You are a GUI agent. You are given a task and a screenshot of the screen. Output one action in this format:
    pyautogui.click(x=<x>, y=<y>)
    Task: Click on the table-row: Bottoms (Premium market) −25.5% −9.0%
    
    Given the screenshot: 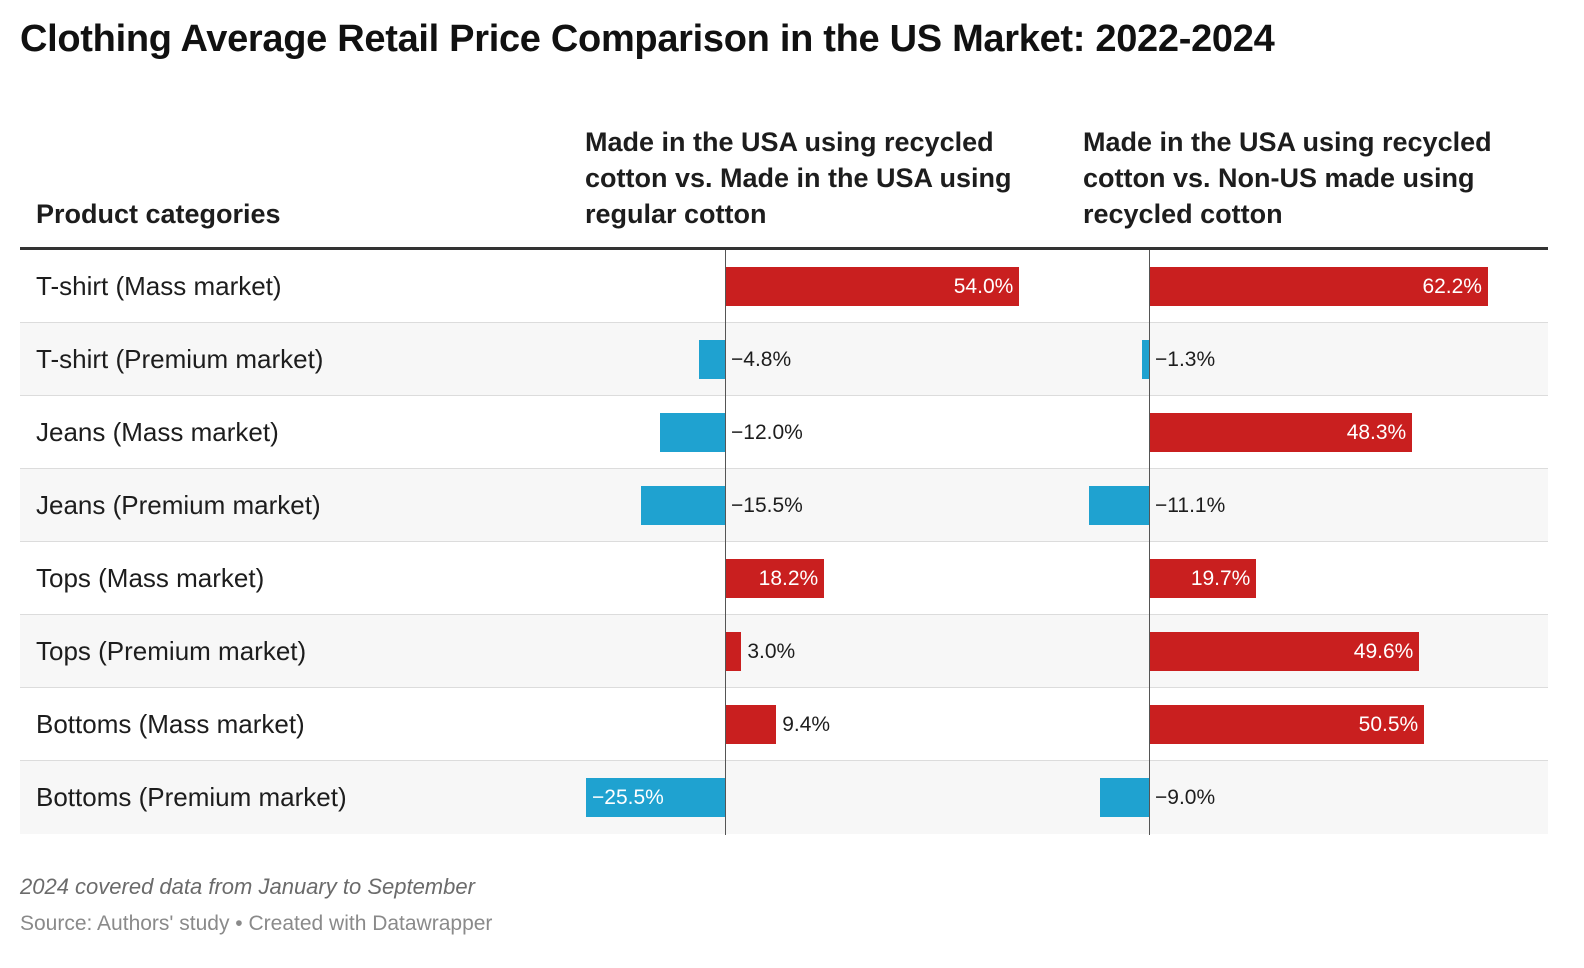 What is the action you would take?
    pyautogui.click(x=784, y=797)
    